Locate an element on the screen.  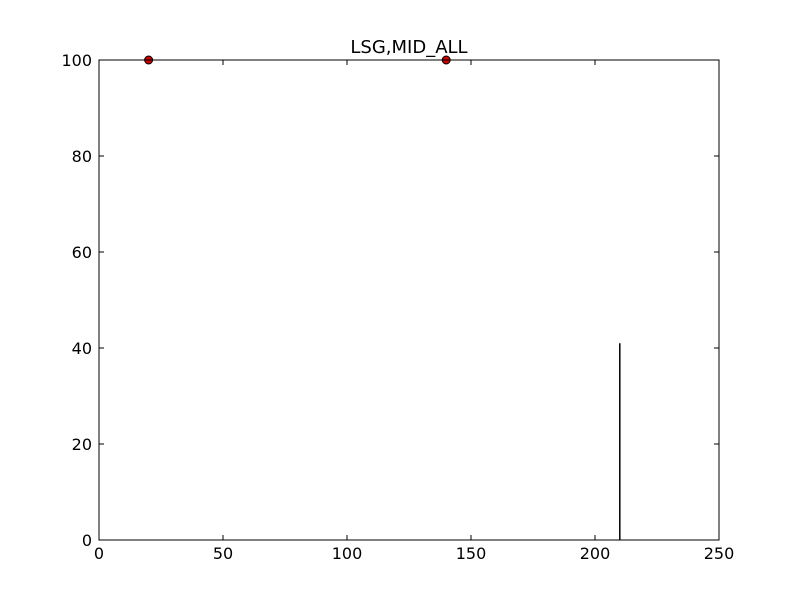
chart-title: LSG,MID_ALL is located at coordinates (408, 47).